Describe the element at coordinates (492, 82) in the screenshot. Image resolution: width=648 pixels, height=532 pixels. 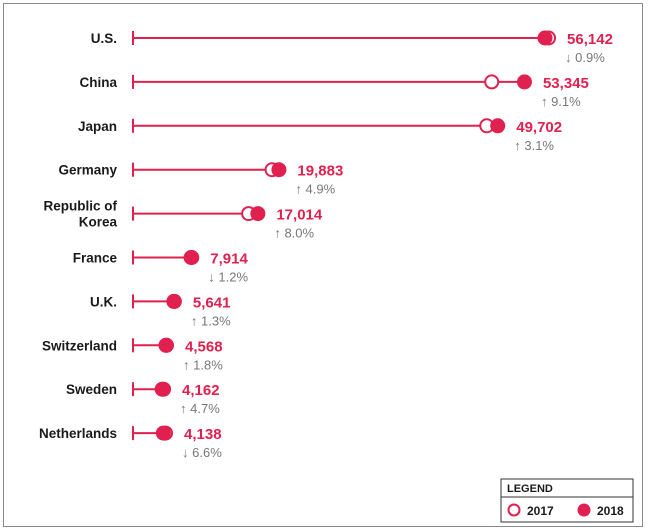
I see `marker-2017` at that location.